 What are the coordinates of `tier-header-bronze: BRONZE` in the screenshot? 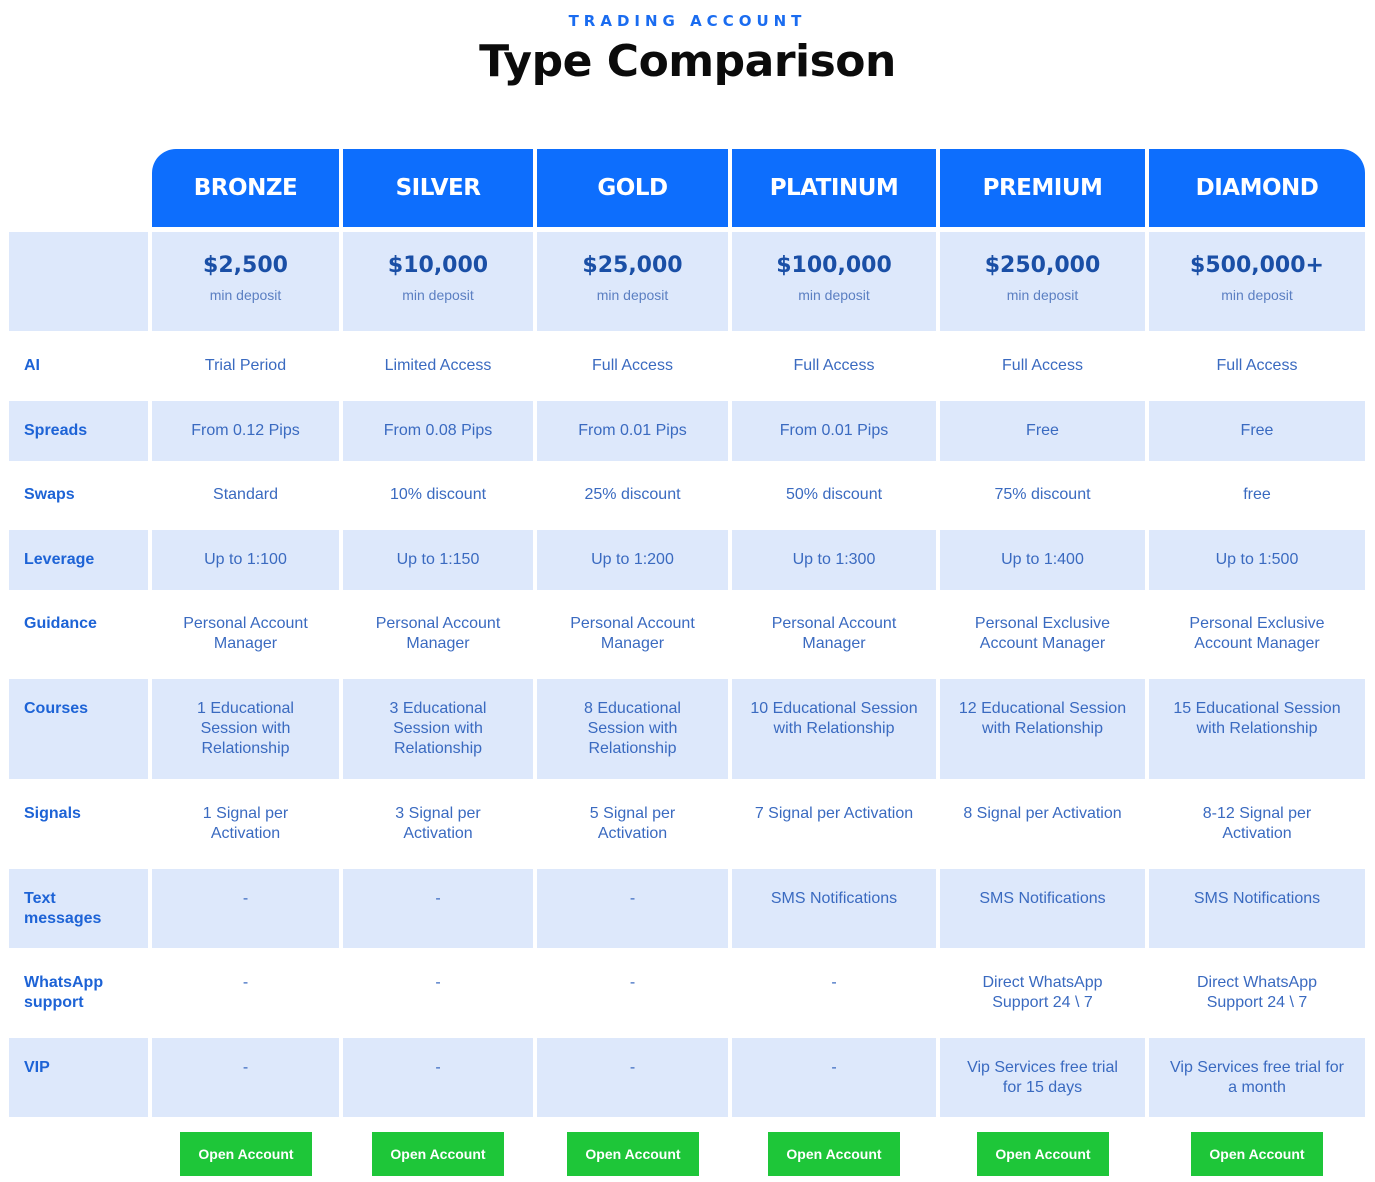 It's located at (245, 188).